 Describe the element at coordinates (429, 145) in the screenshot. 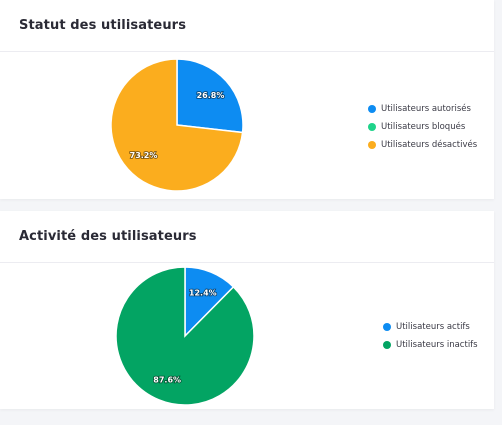

I see `legend-label-deactivated: Utilisateurs désactivés` at that location.